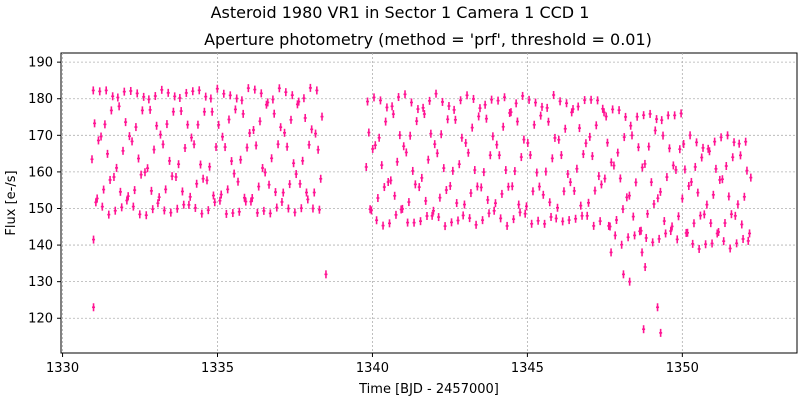  Describe the element at coordinates (40, 99) in the screenshot. I see `y-tick-label: 180` at that location.